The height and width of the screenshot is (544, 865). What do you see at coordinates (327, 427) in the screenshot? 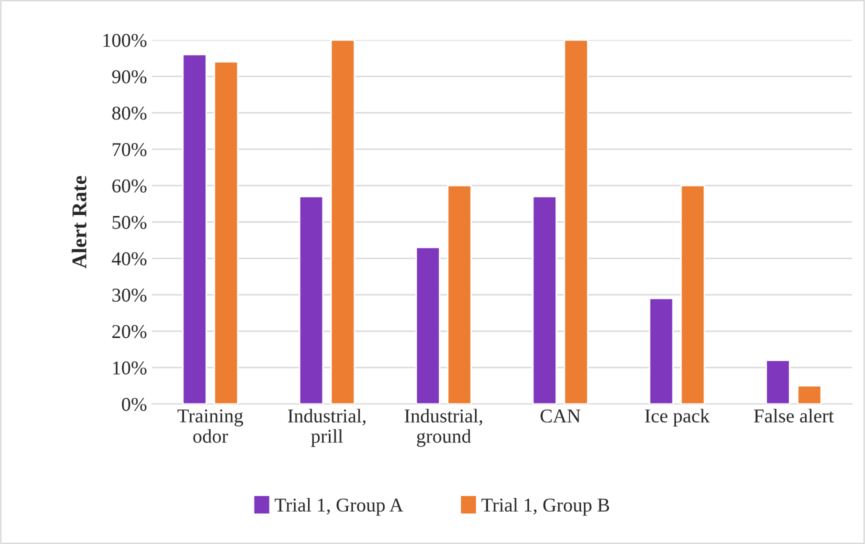
I see `x-tick-label: Industrial, prill` at bounding box center [327, 427].